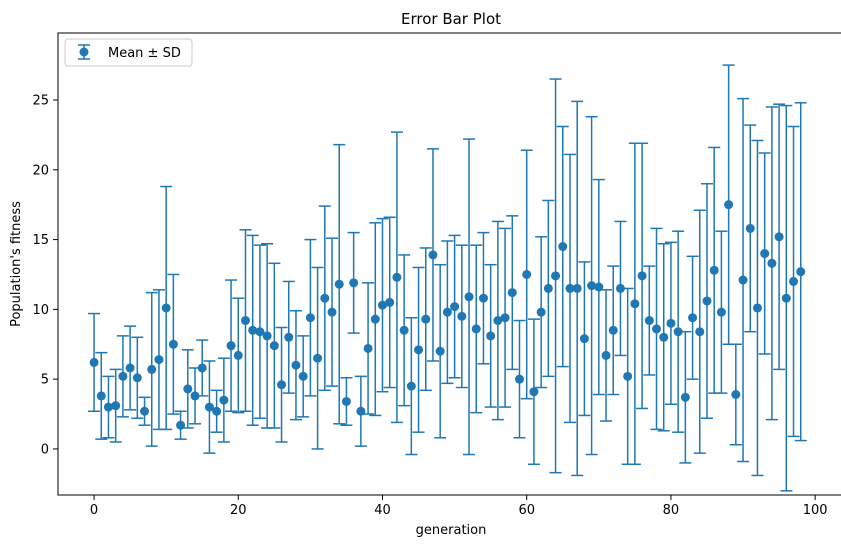 The height and width of the screenshot is (547, 841). I want to click on y-axis-label: Population's fitness, so click(16, 264).